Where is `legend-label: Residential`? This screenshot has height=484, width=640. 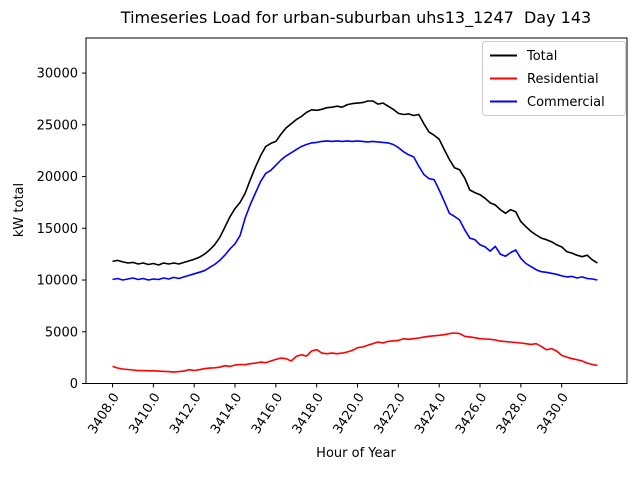
legend-label: Residential is located at coordinates (563, 79).